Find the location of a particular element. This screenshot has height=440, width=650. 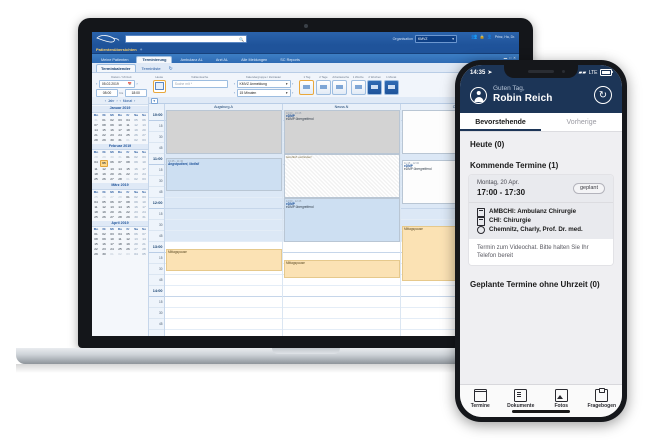

subtab-terminkalender: Terminkalender is located at coordinates (116, 68).